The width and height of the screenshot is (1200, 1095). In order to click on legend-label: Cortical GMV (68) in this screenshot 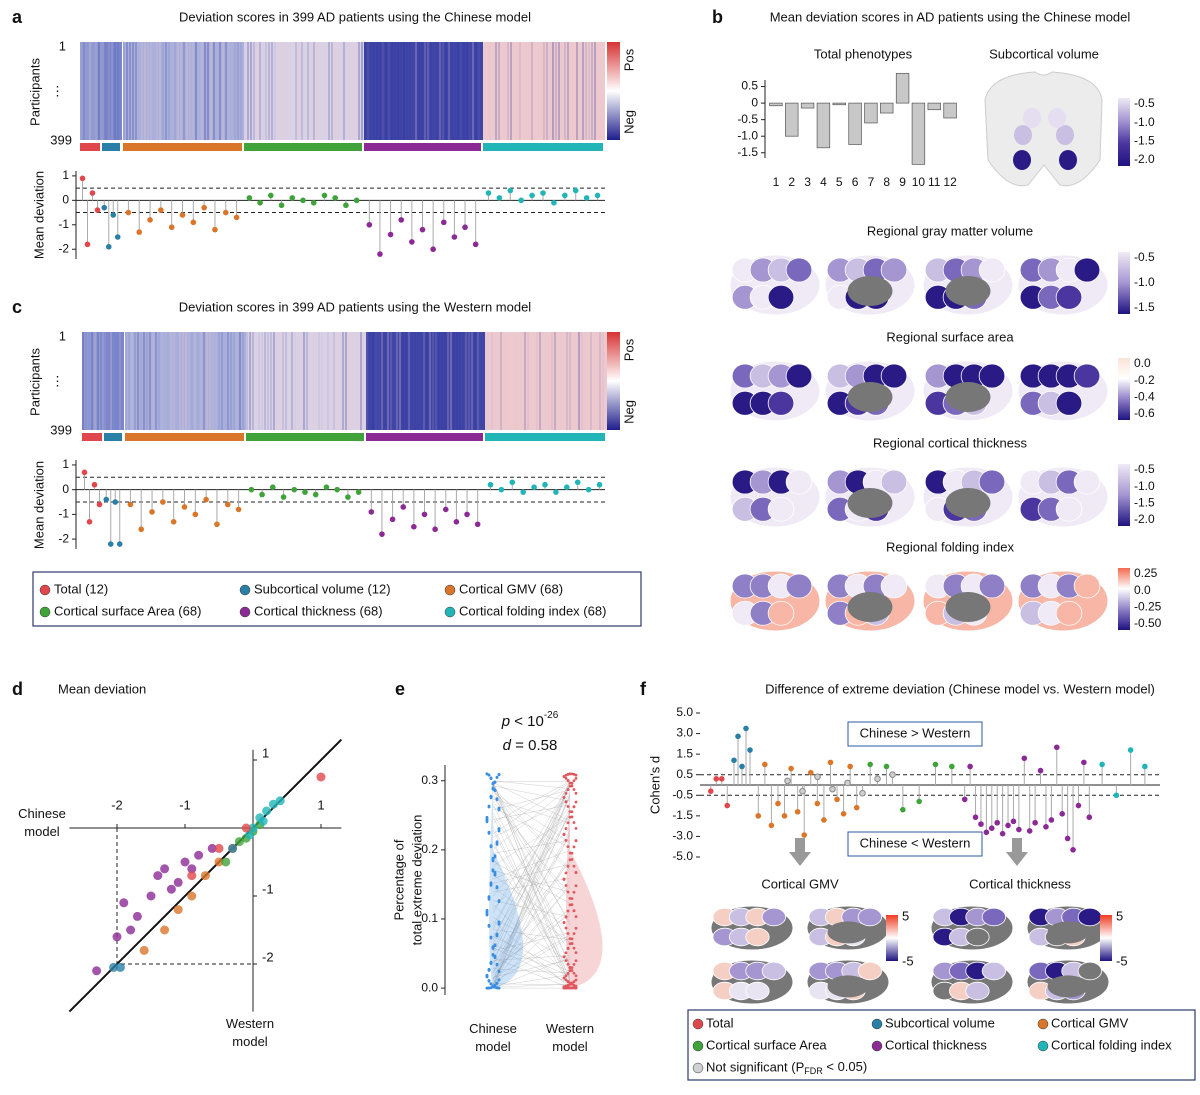, I will do `click(511, 588)`.